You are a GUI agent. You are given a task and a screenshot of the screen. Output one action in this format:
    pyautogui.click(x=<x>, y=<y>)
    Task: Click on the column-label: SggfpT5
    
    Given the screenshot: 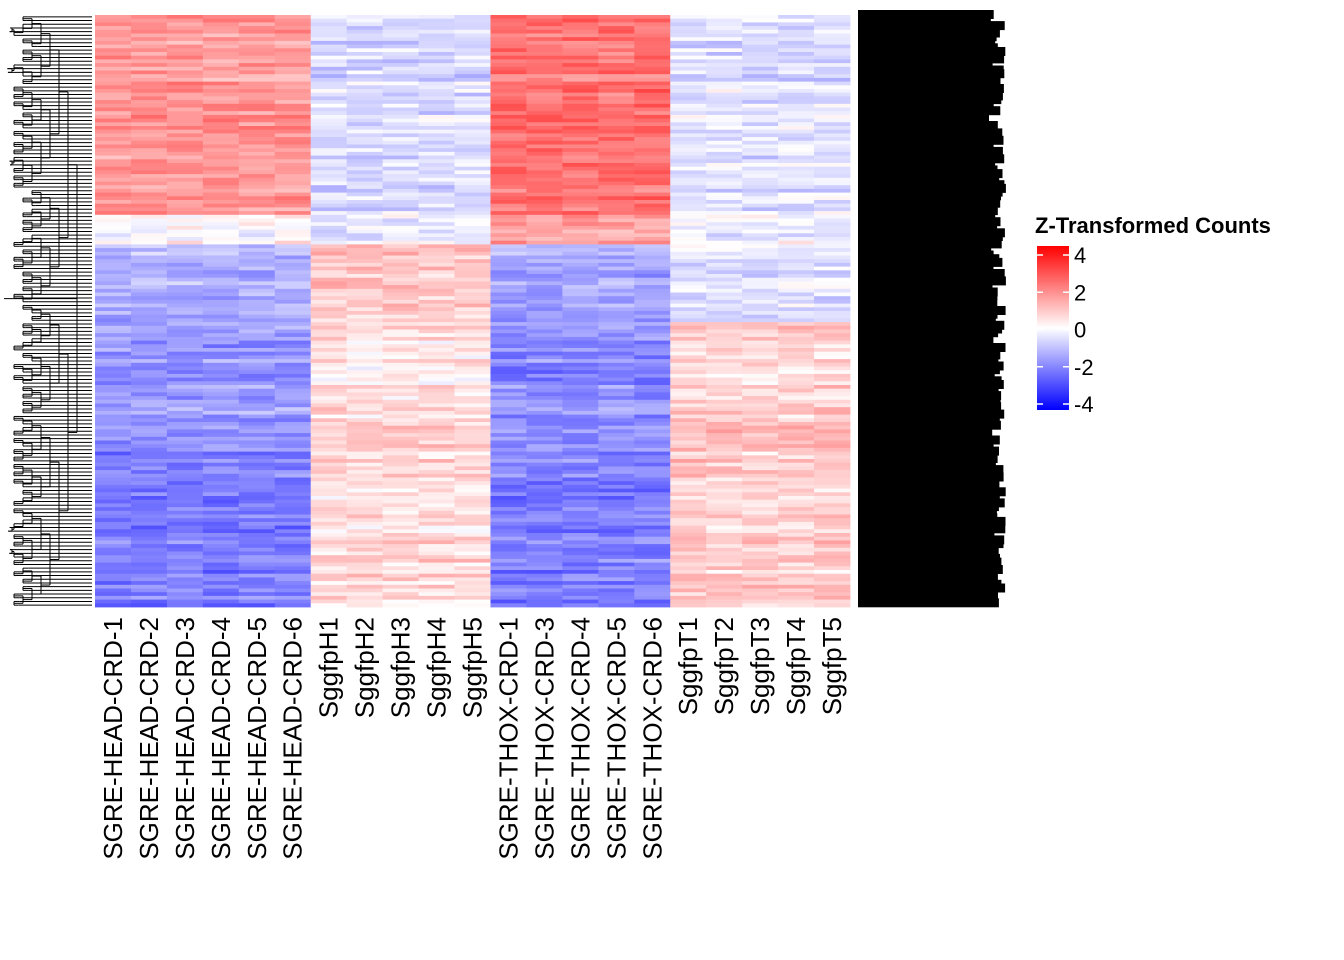 What is the action you would take?
    pyautogui.click(x=832, y=666)
    